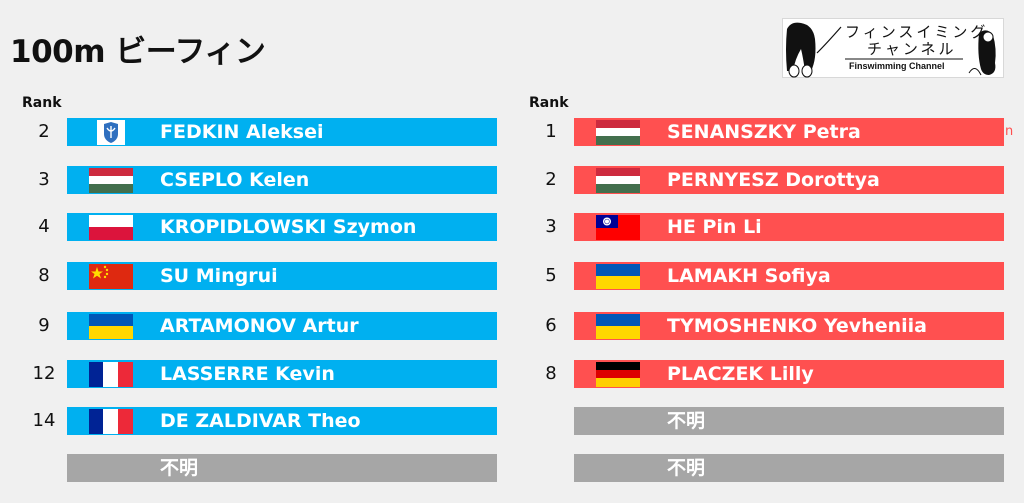 The width and height of the screenshot is (1024, 503). I want to click on china-flag-icon, so click(111, 276).